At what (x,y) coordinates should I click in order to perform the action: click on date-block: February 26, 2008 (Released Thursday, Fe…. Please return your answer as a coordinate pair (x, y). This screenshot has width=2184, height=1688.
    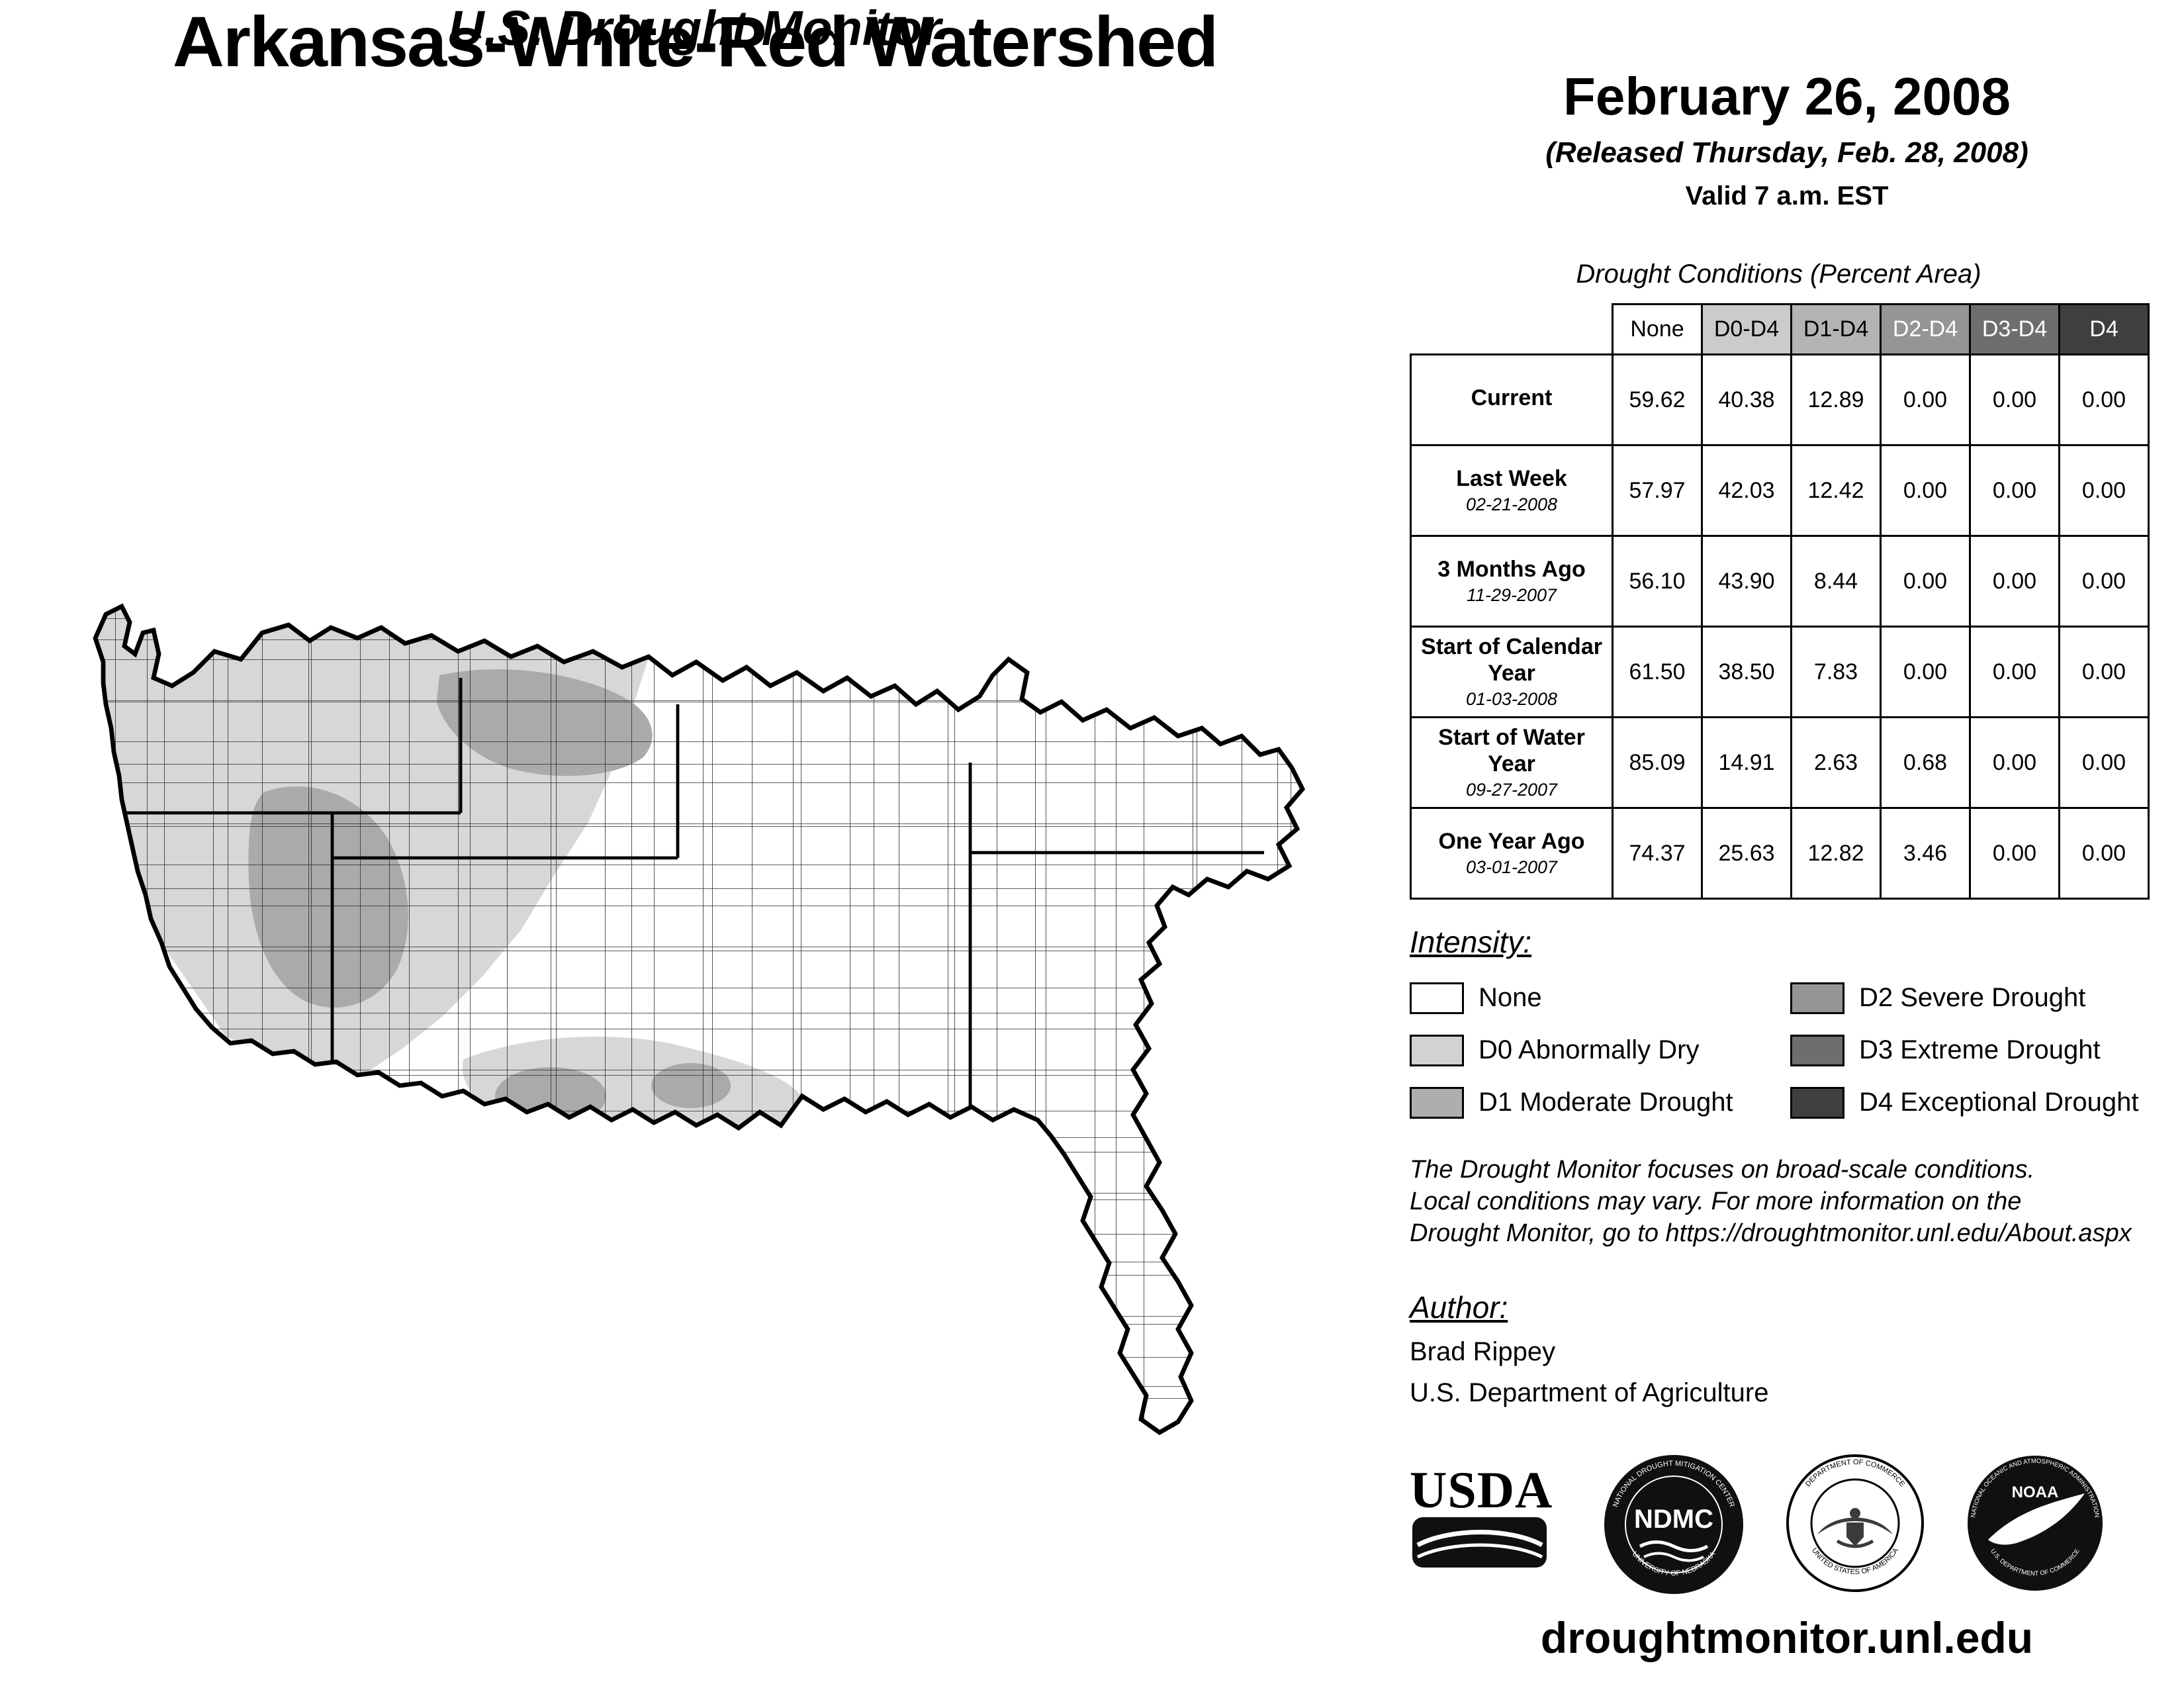
    Looking at the image, I should click on (1787, 138).